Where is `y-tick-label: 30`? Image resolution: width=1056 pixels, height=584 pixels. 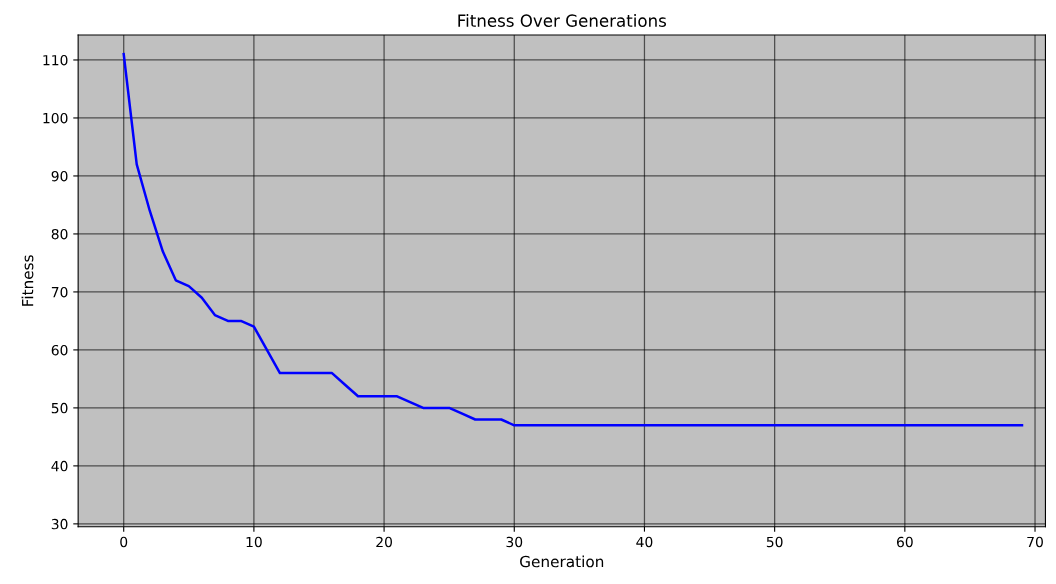 y-tick-label: 30 is located at coordinates (59, 524).